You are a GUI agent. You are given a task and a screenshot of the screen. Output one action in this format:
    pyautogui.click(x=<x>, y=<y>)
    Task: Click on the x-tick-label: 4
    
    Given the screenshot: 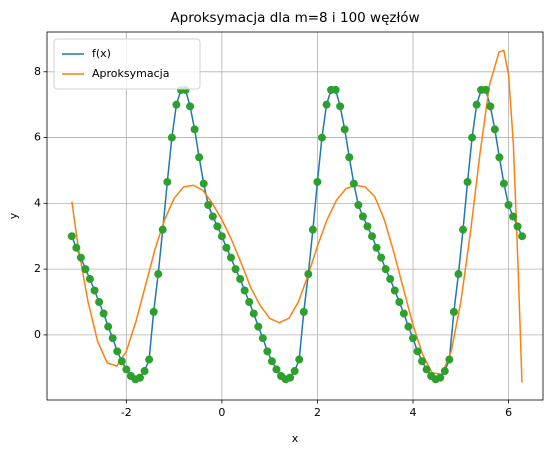 What is the action you would take?
    pyautogui.click(x=413, y=412)
    